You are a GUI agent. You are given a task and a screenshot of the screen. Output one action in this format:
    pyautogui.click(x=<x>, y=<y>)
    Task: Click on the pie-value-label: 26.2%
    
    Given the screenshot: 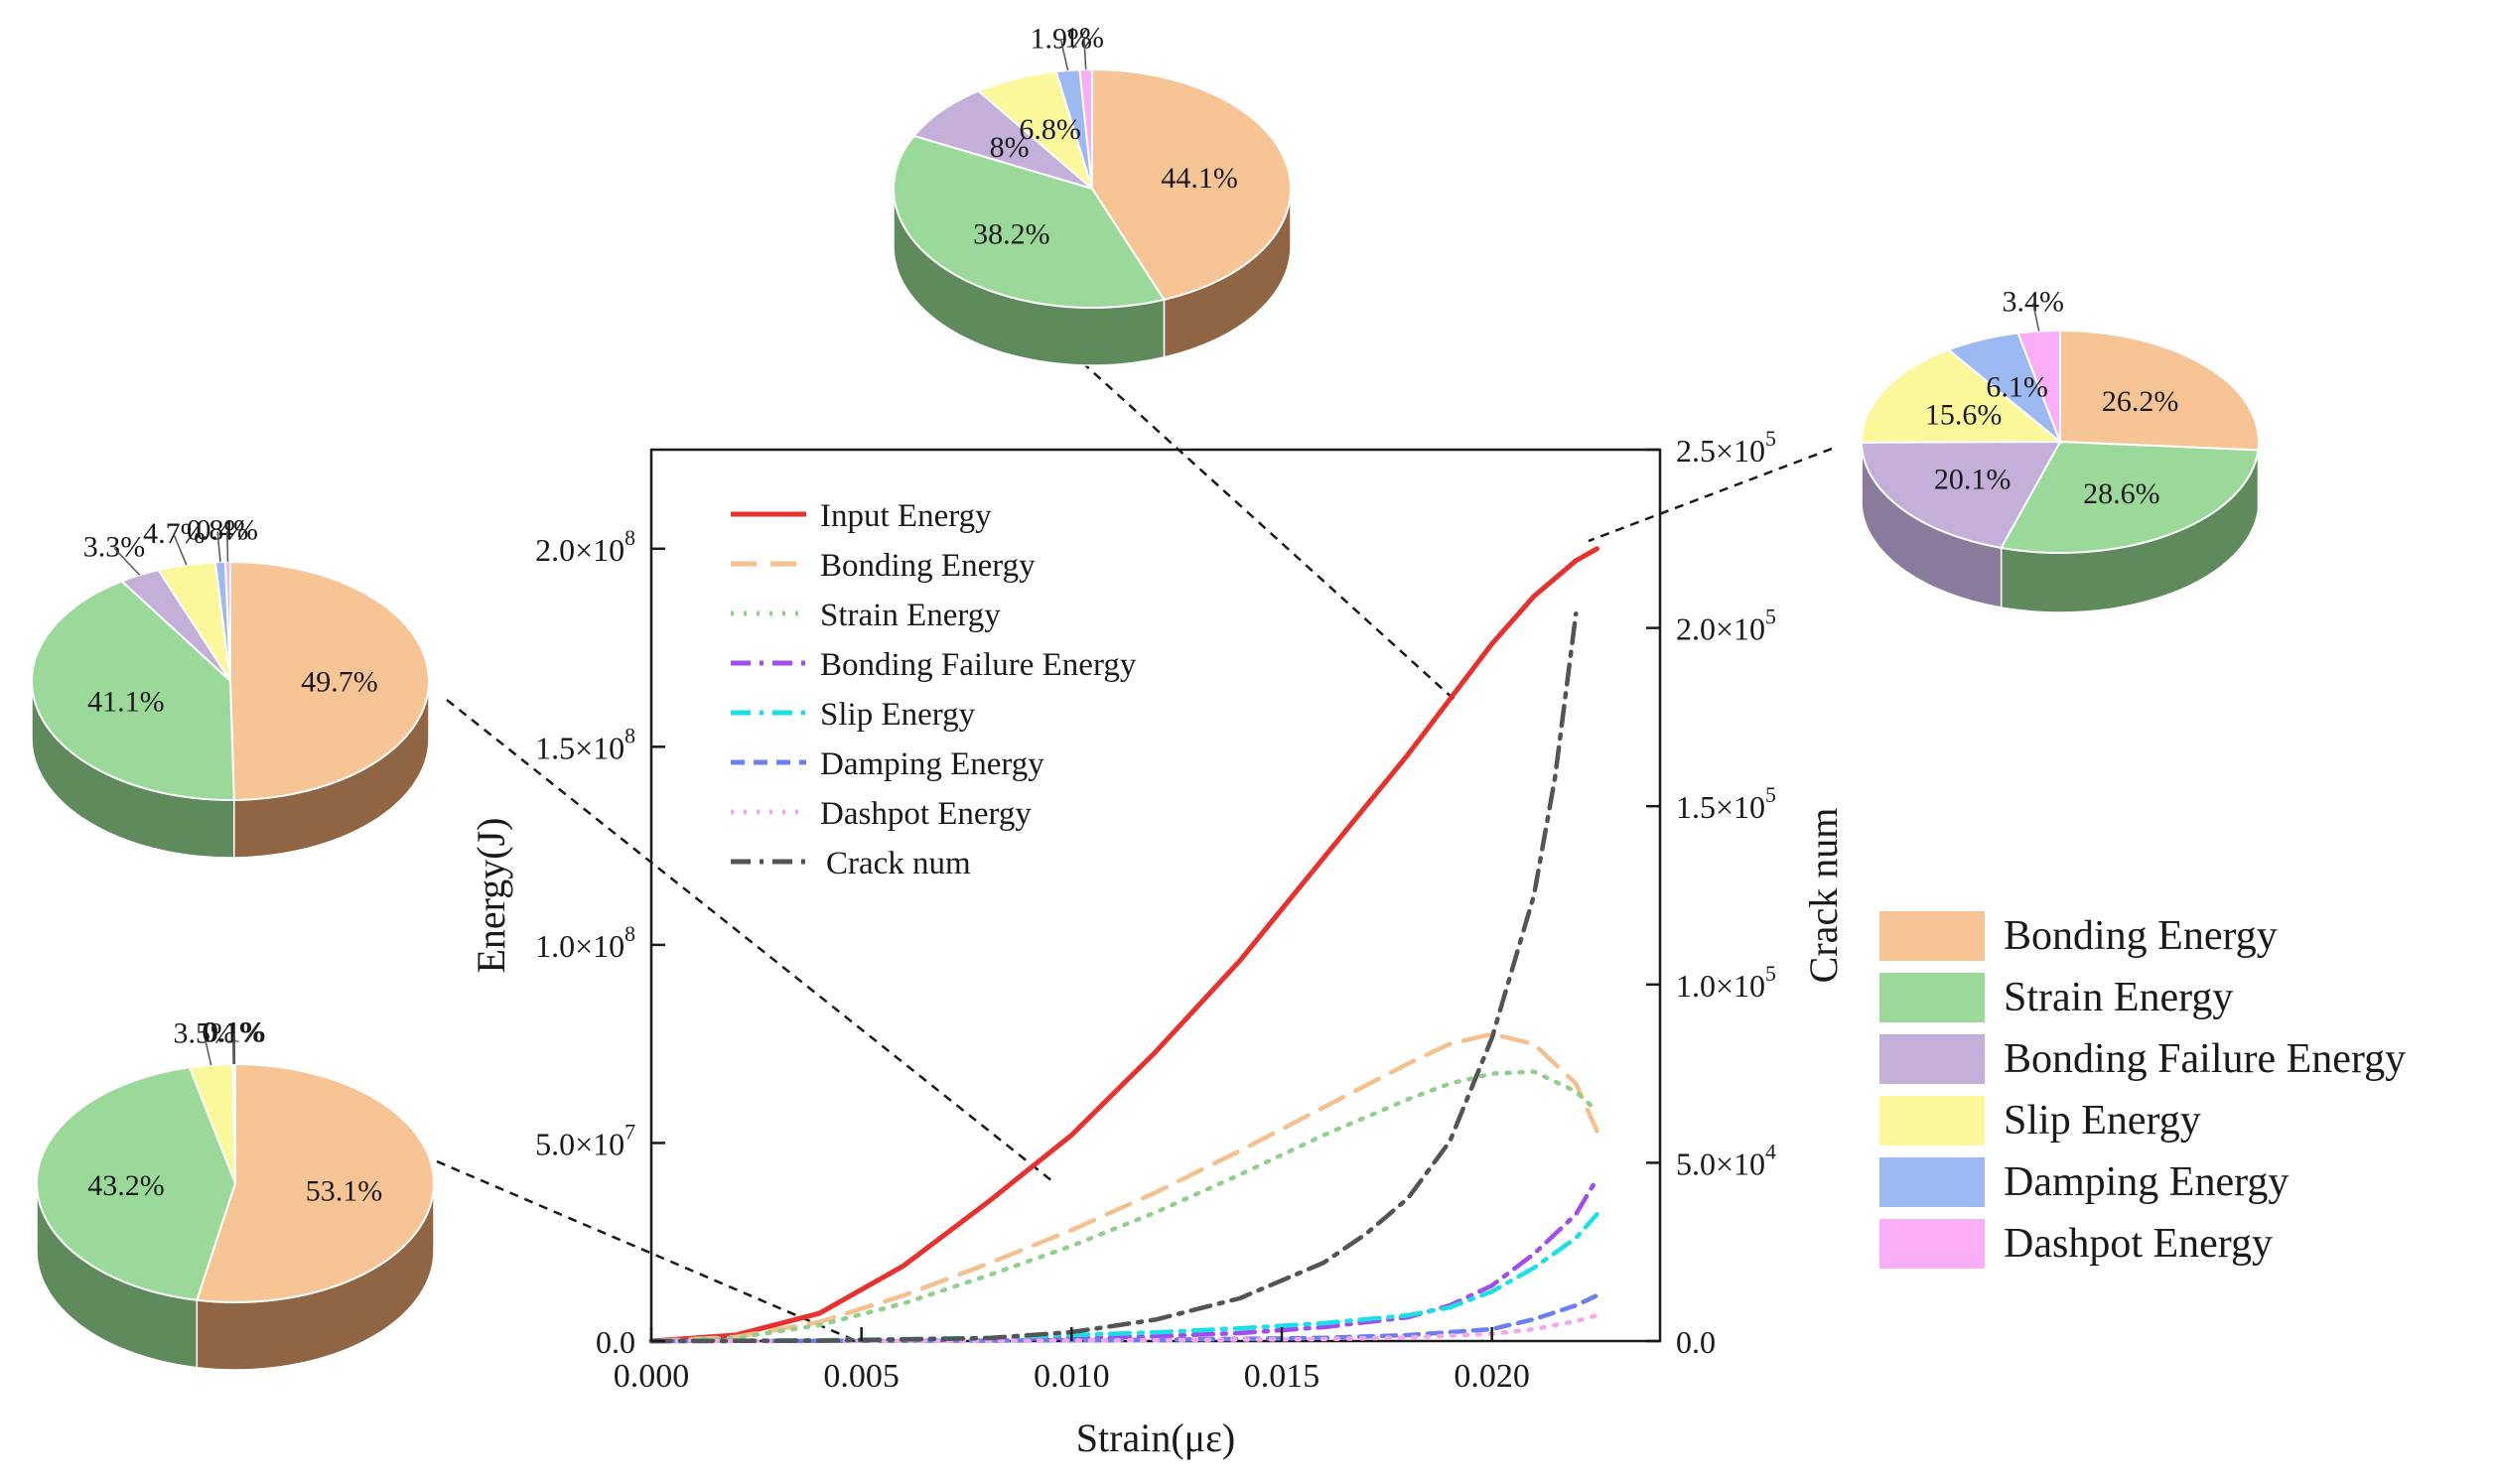 What is the action you would take?
    pyautogui.click(x=2140, y=401)
    